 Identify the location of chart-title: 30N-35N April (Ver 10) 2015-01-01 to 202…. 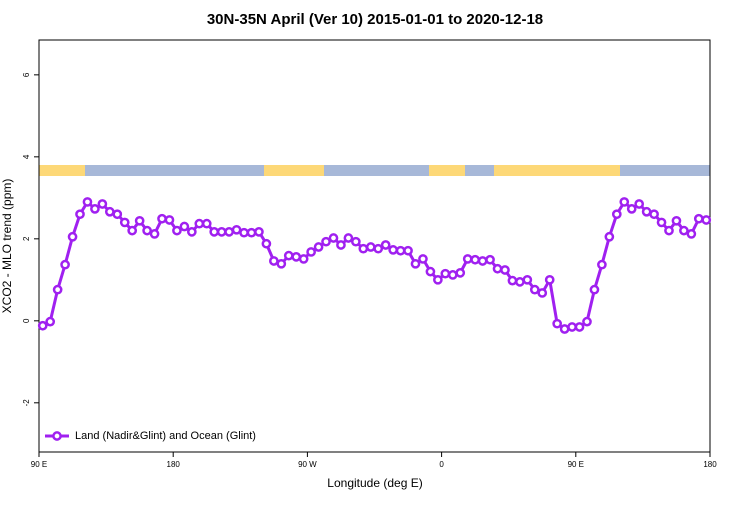
(375, 19).